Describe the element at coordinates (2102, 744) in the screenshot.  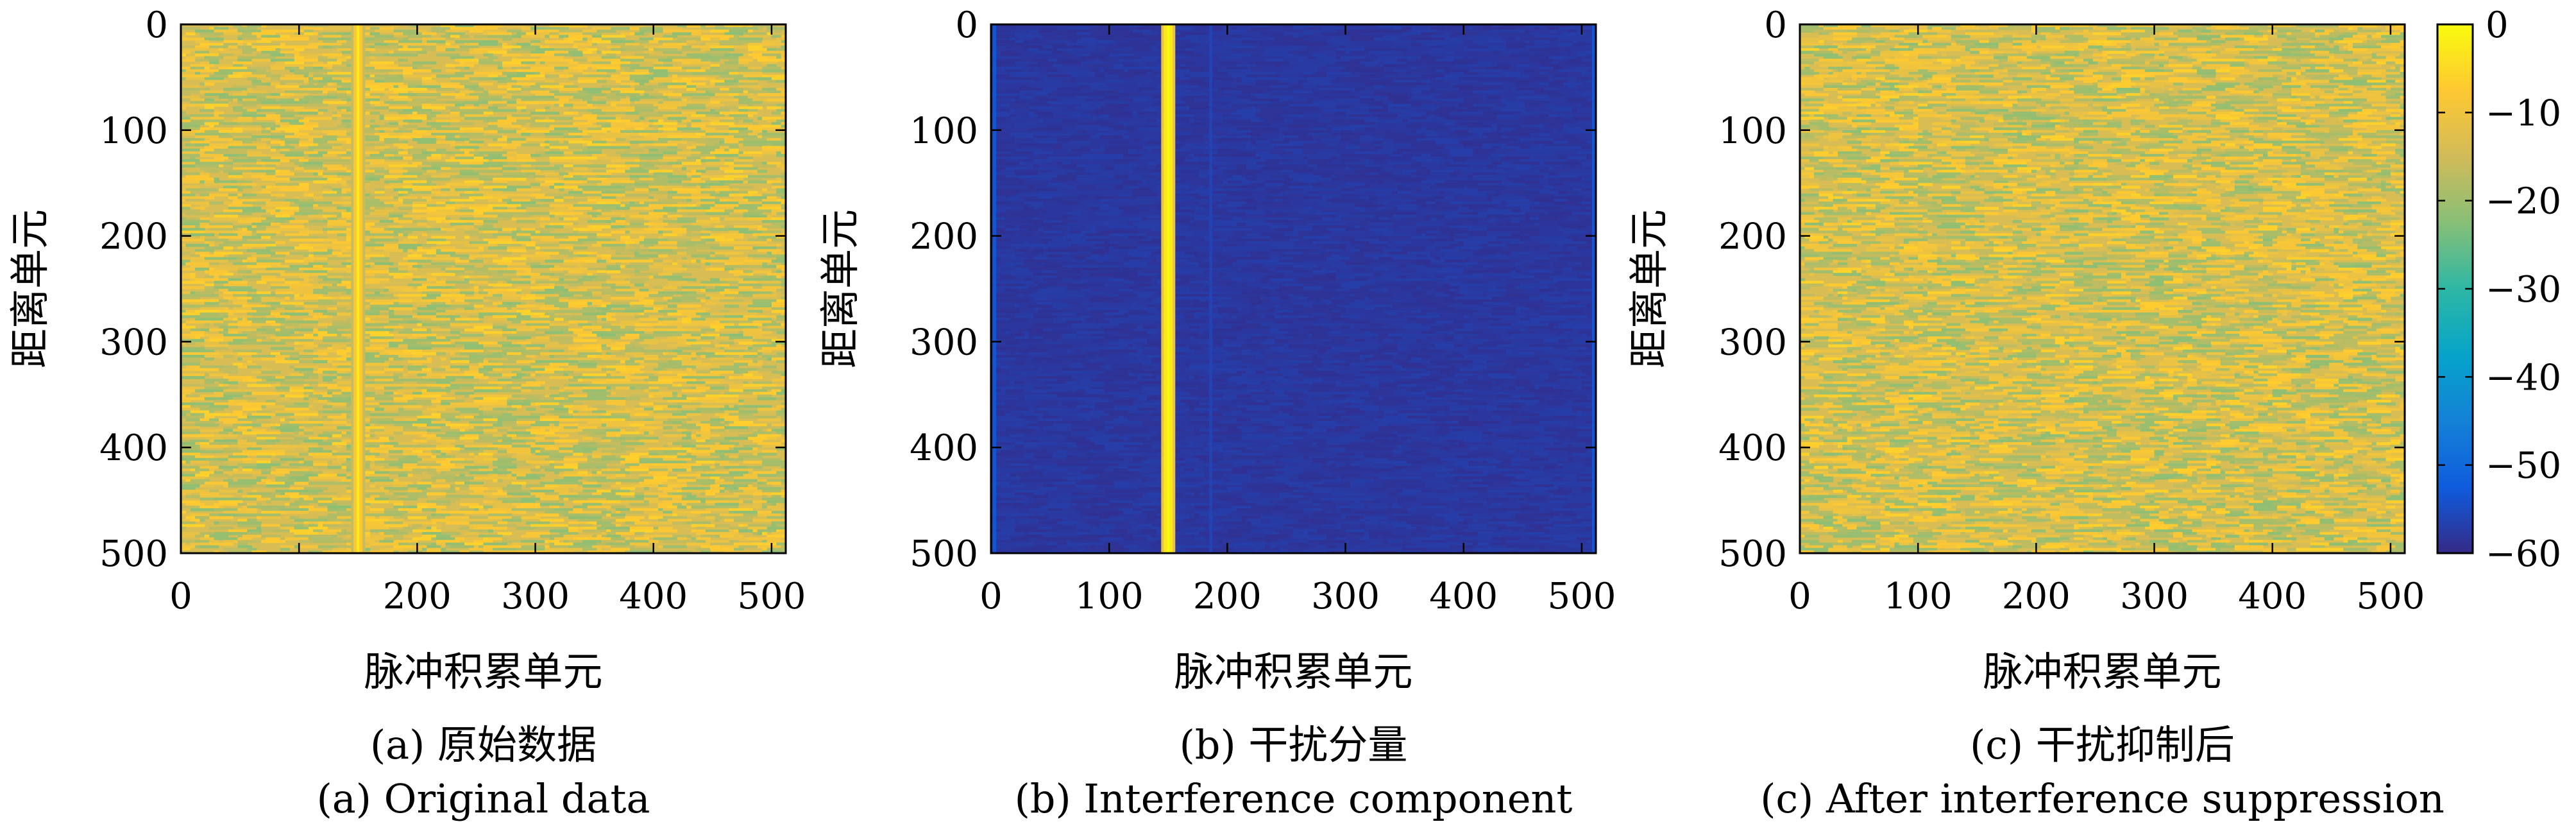
I see `caption-zh: (c) 干扰抑制后` at that location.